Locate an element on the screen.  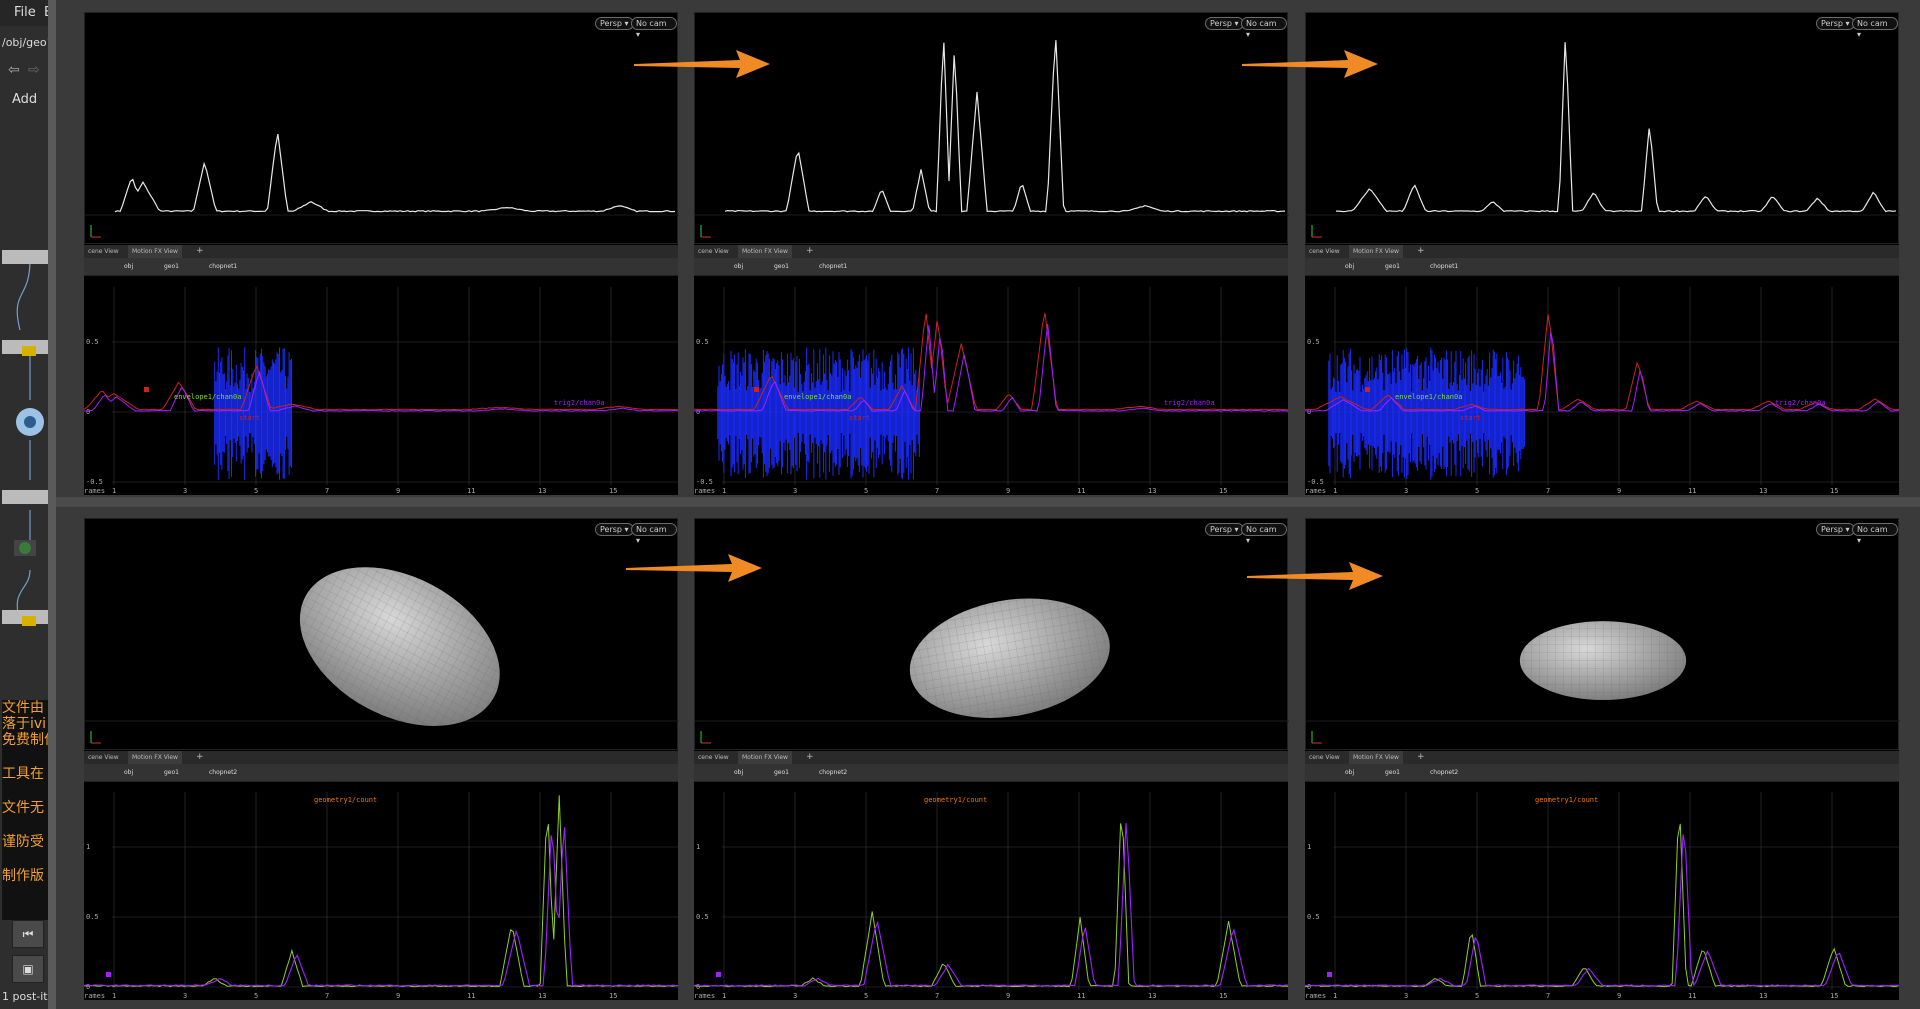
frames-label: rames is located at coordinates (704, 491).